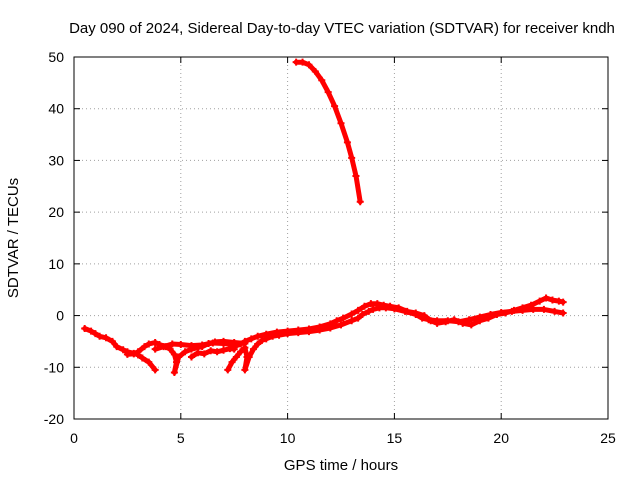  I want to click on y-tick-label-2: 0, so click(60, 316).